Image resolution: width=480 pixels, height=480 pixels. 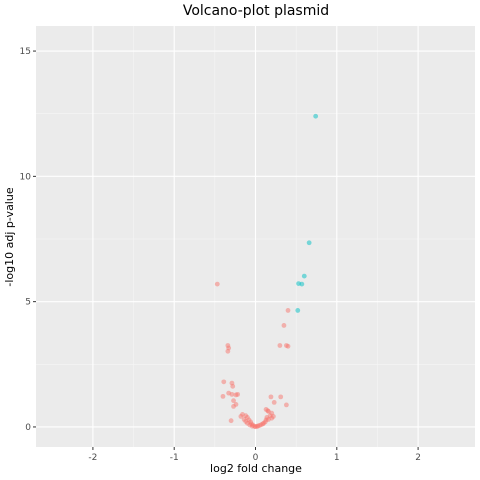 What do you see at coordinates (256, 458) in the screenshot?
I see `x-tick-label: 0` at bounding box center [256, 458].